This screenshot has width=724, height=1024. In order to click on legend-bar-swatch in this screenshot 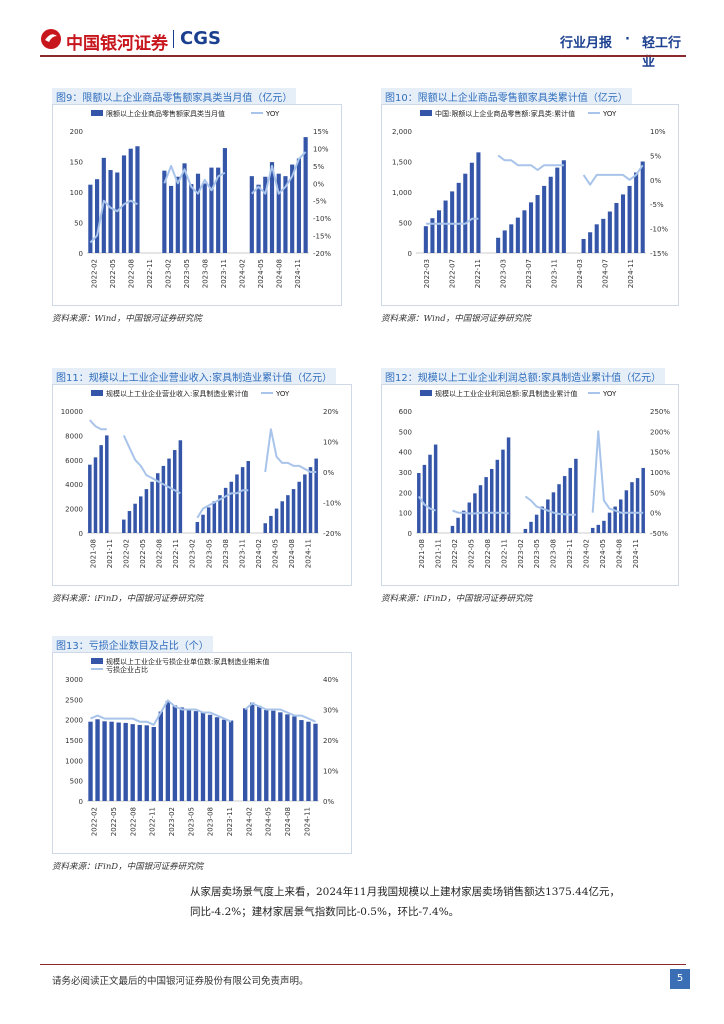, I will do `click(426, 113)`.